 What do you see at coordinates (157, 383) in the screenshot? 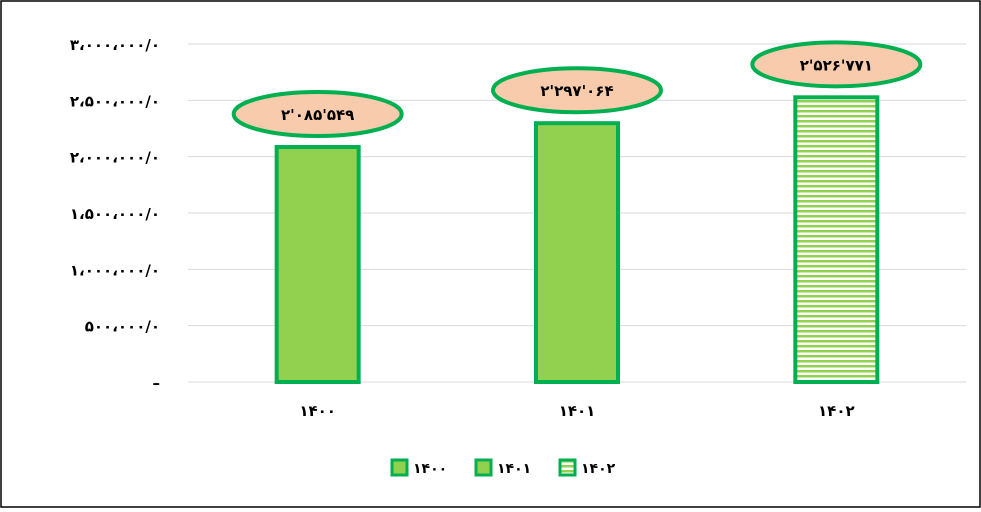
I see `y-tick-label: –` at bounding box center [157, 383].